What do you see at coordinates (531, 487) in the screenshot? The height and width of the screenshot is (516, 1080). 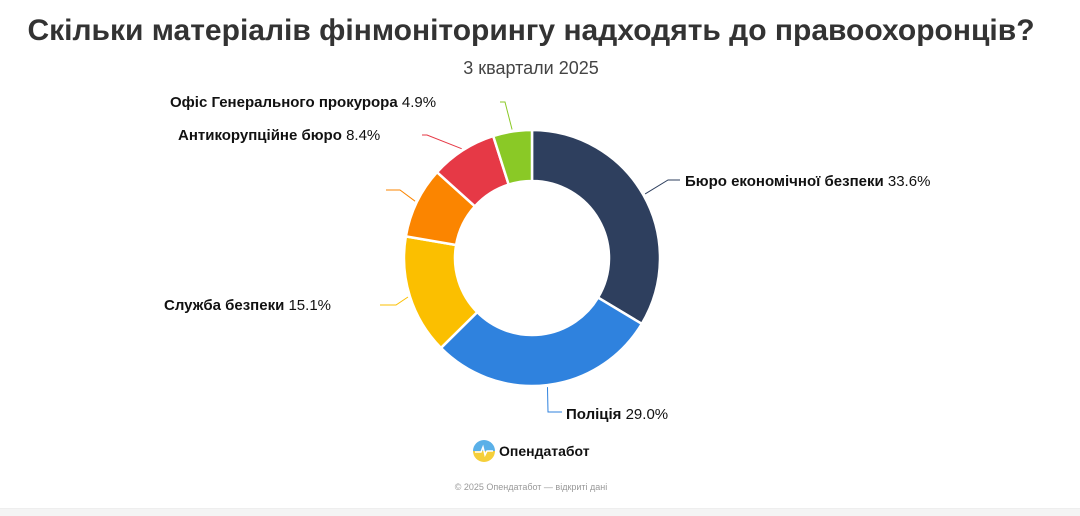 I see `footer-copyright: © 2025 Опендатабот — відкриті дані` at bounding box center [531, 487].